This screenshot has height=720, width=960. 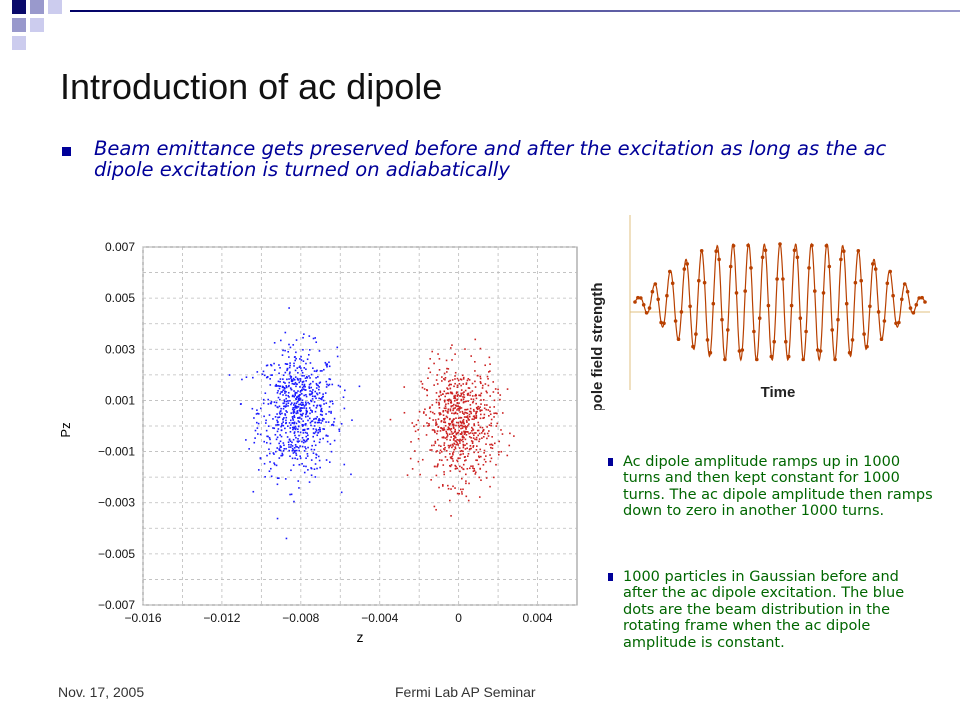 I want to click on y-tick-label: −0.003, so click(x=116, y=503).